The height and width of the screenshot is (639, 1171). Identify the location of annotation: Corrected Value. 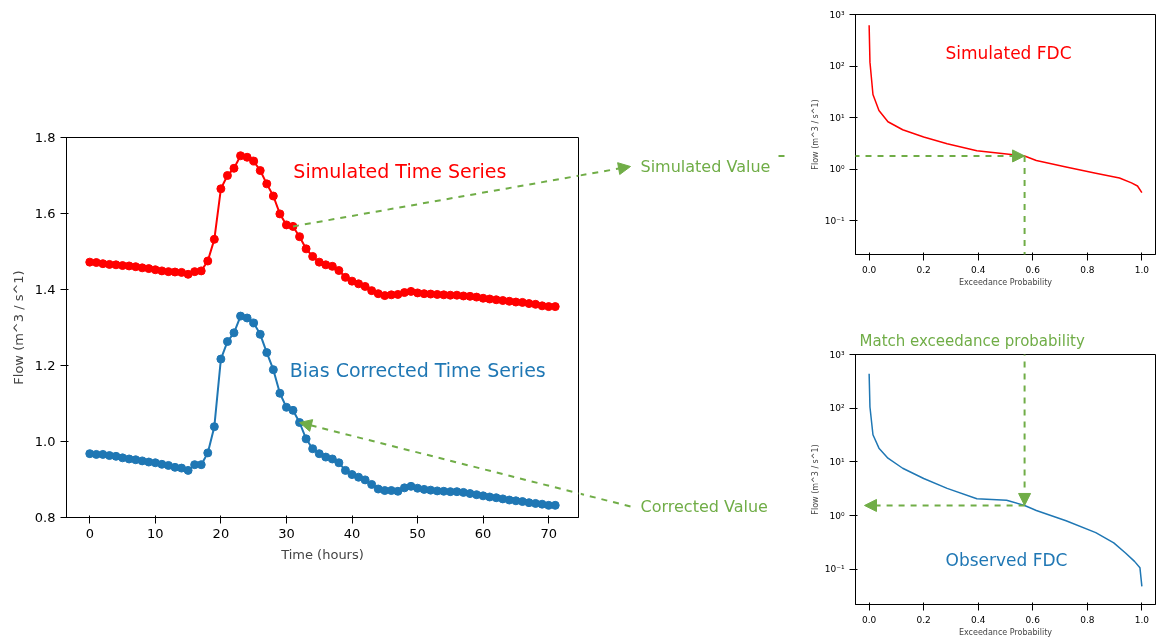
(704, 506).